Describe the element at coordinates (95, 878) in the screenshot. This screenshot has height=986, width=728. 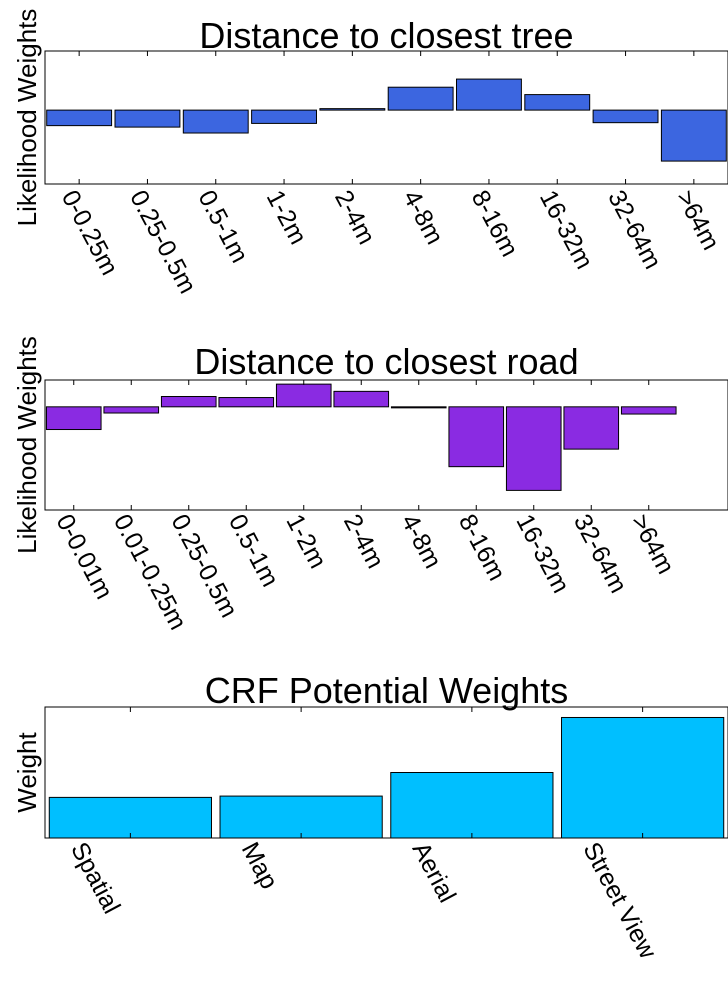
I see `x-tick-label: Spatial` at that location.